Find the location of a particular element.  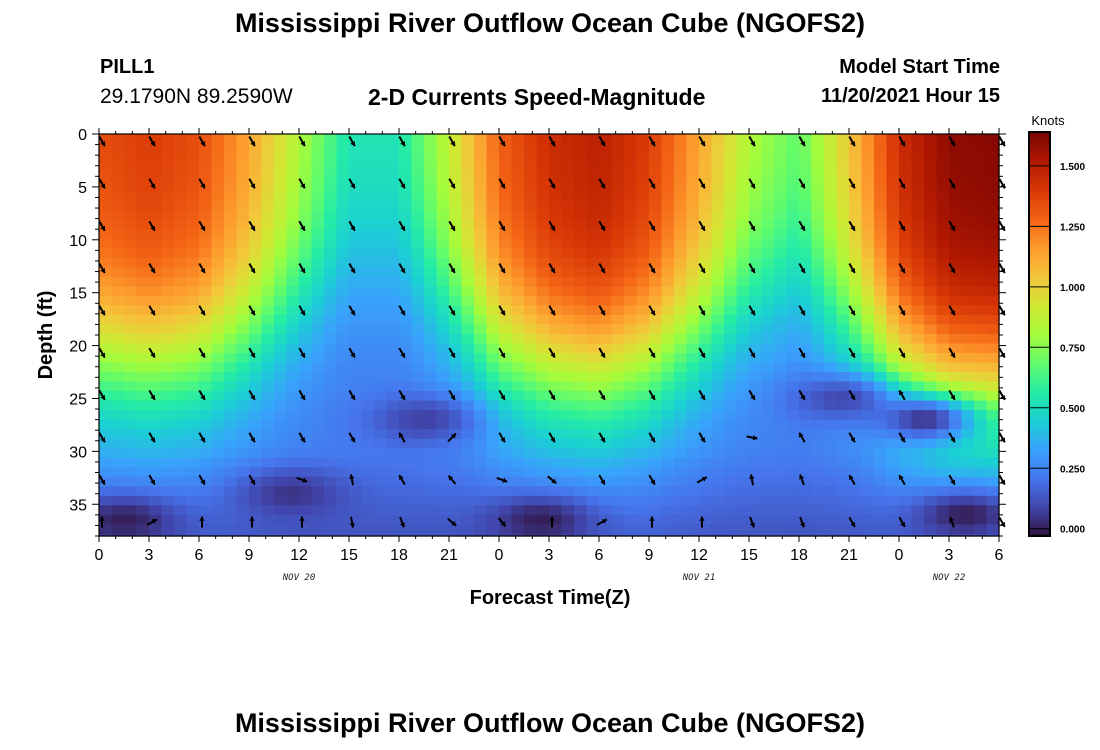

y-tick-label: 20 is located at coordinates (78, 347).